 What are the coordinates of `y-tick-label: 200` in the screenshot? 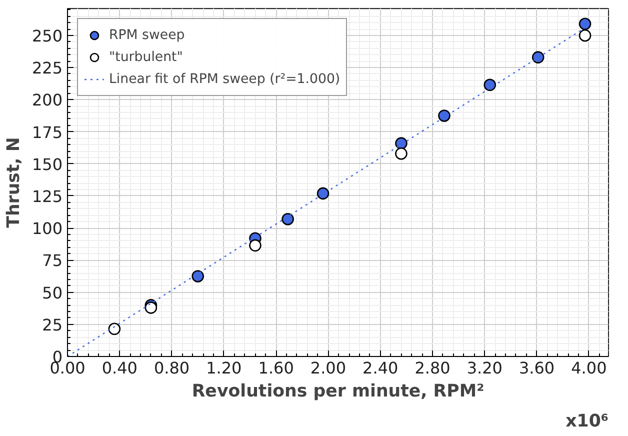 It's located at (47, 100).